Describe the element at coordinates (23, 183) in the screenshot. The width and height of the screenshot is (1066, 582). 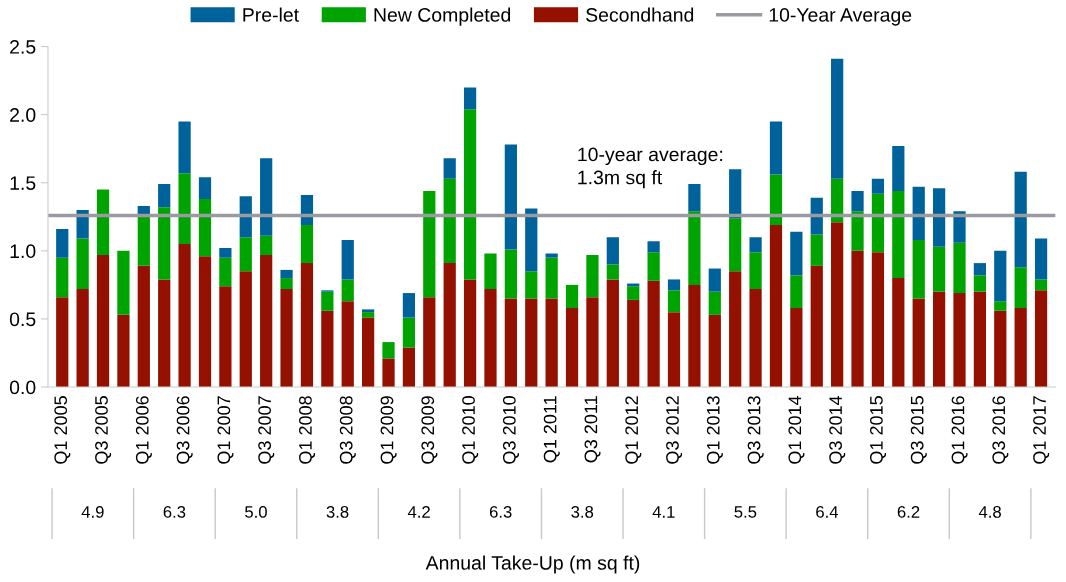
I see `y-tick-label: 1.5` at that location.